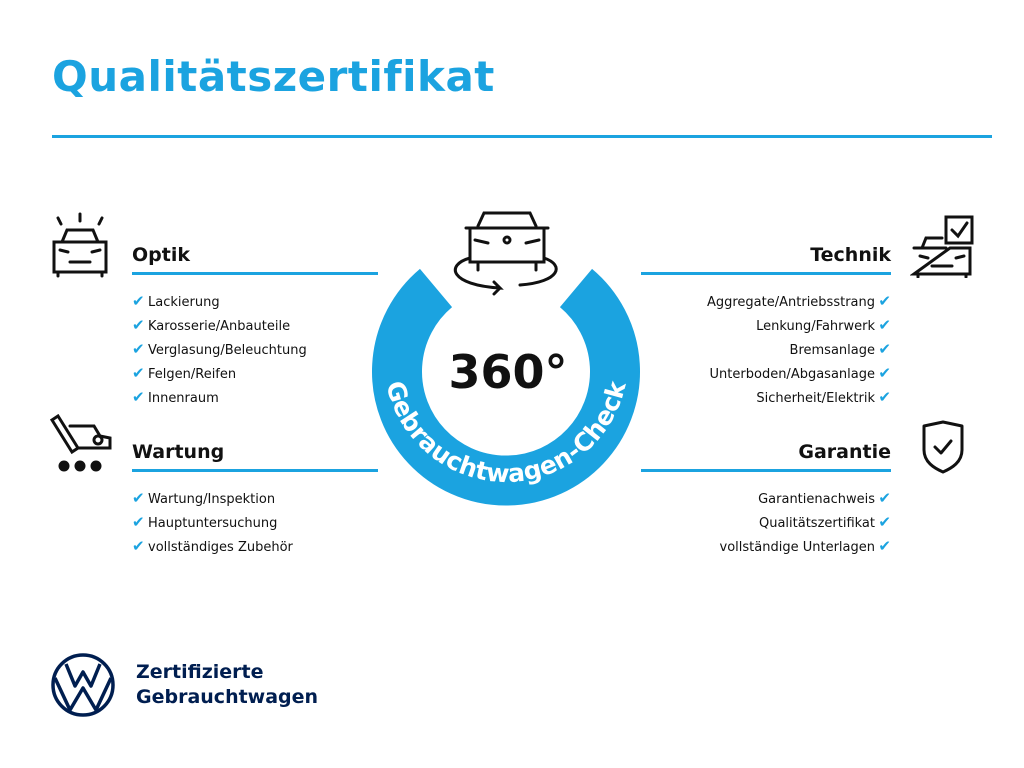 This screenshot has width=1024, height=768. Describe the element at coordinates (507, 372) in the screenshot. I see `center-number: 360°` at that location.